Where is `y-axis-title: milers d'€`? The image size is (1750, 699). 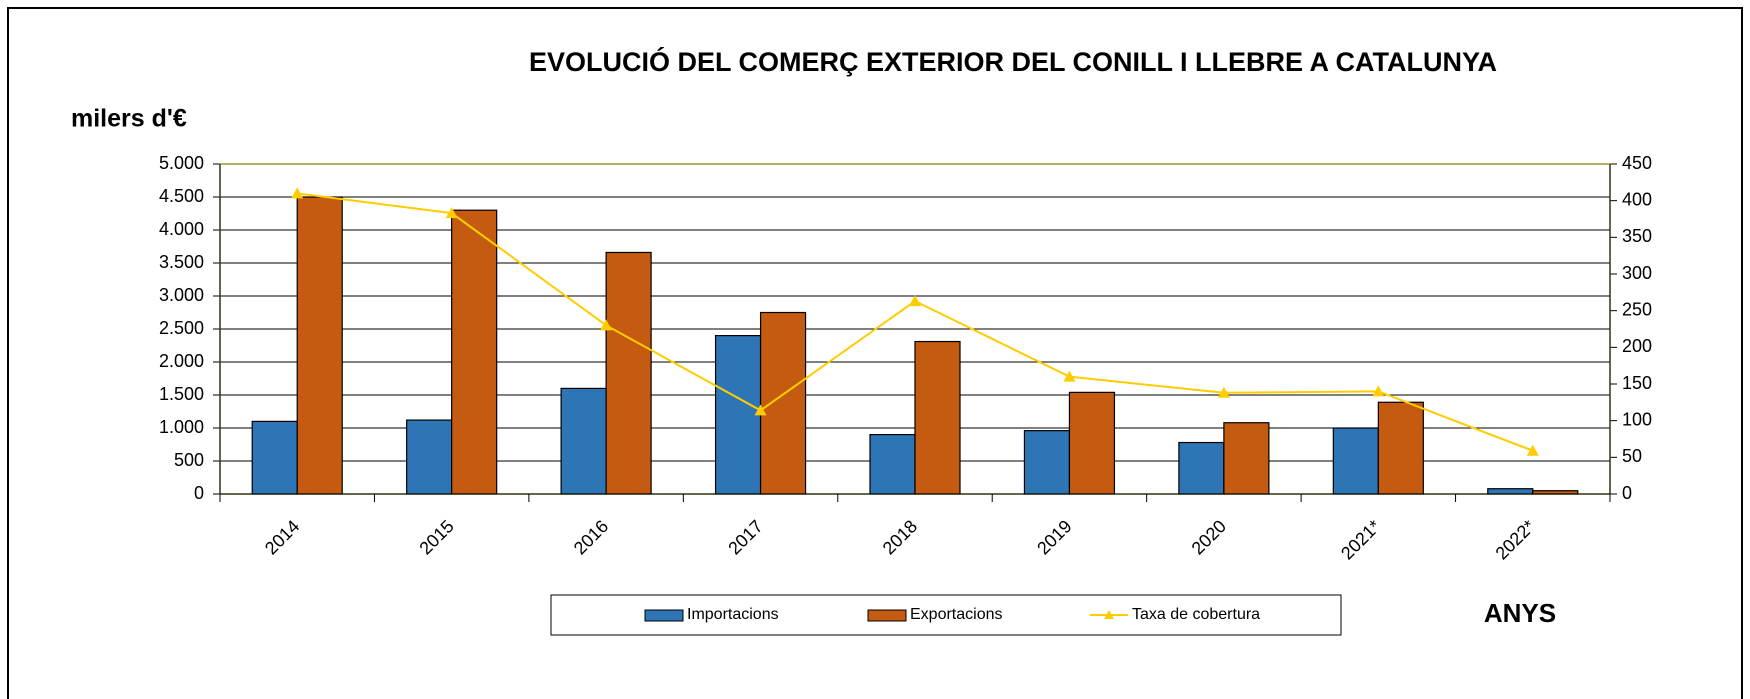 y-axis-title: milers d'€ is located at coordinates (129, 119).